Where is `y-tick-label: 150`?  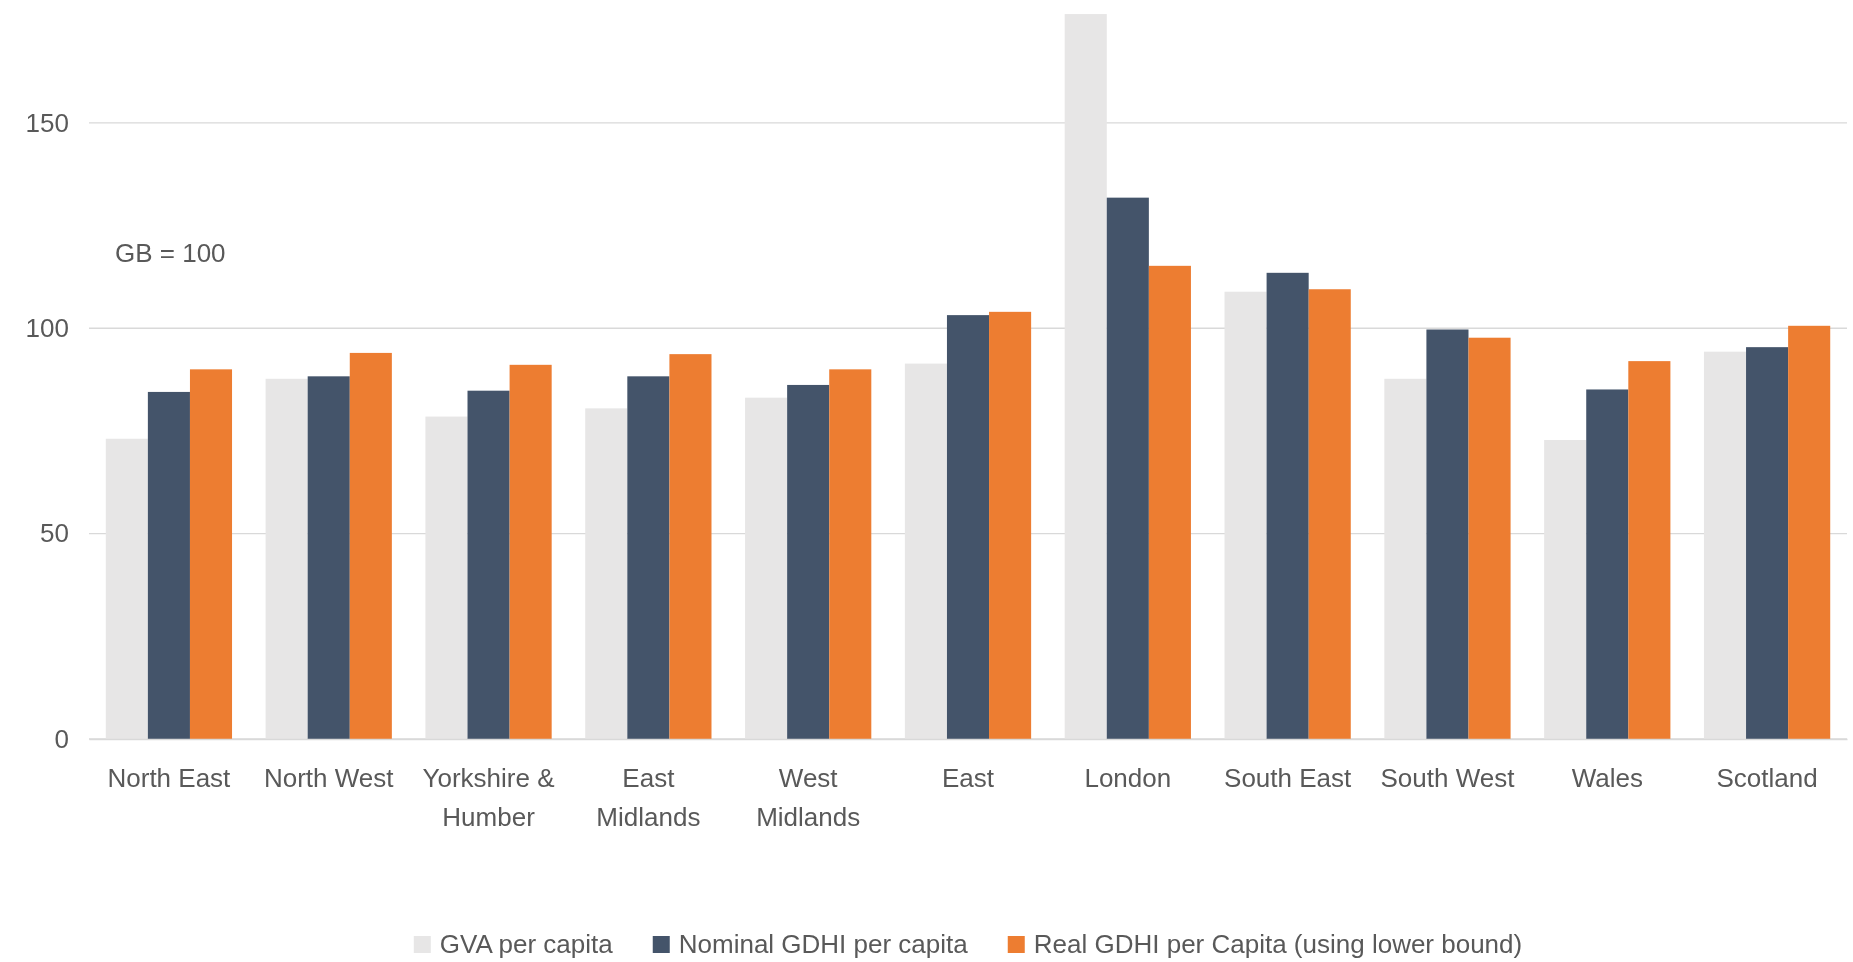 y-tick-label: 150 is located at coordinates (47, 122).